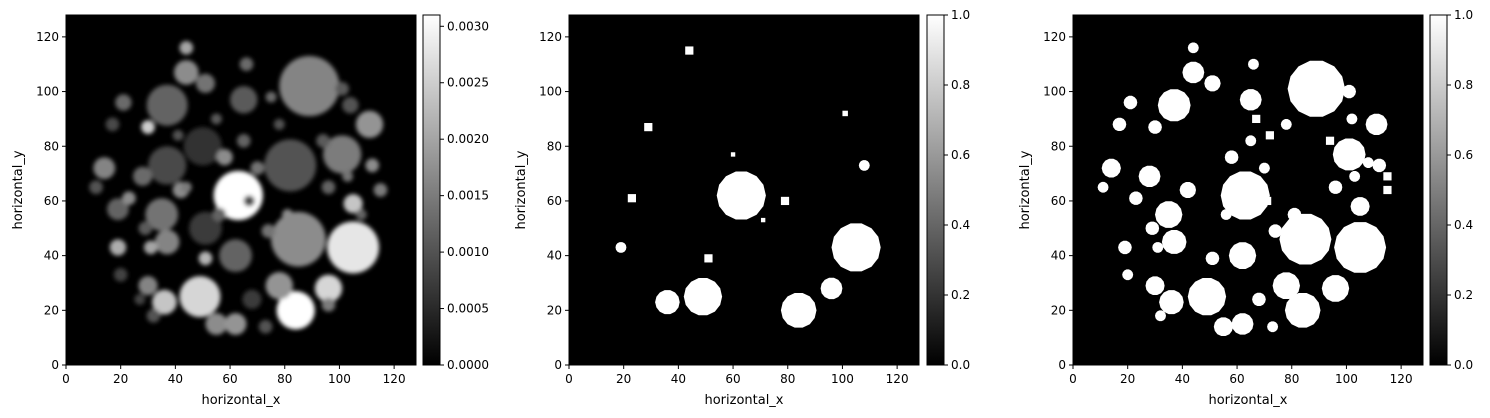  What do you see at coordinates (1463, 155) in the screenshot?
I see `colorbar-tick-label: 0.6` at bounding box center [1463, 155].